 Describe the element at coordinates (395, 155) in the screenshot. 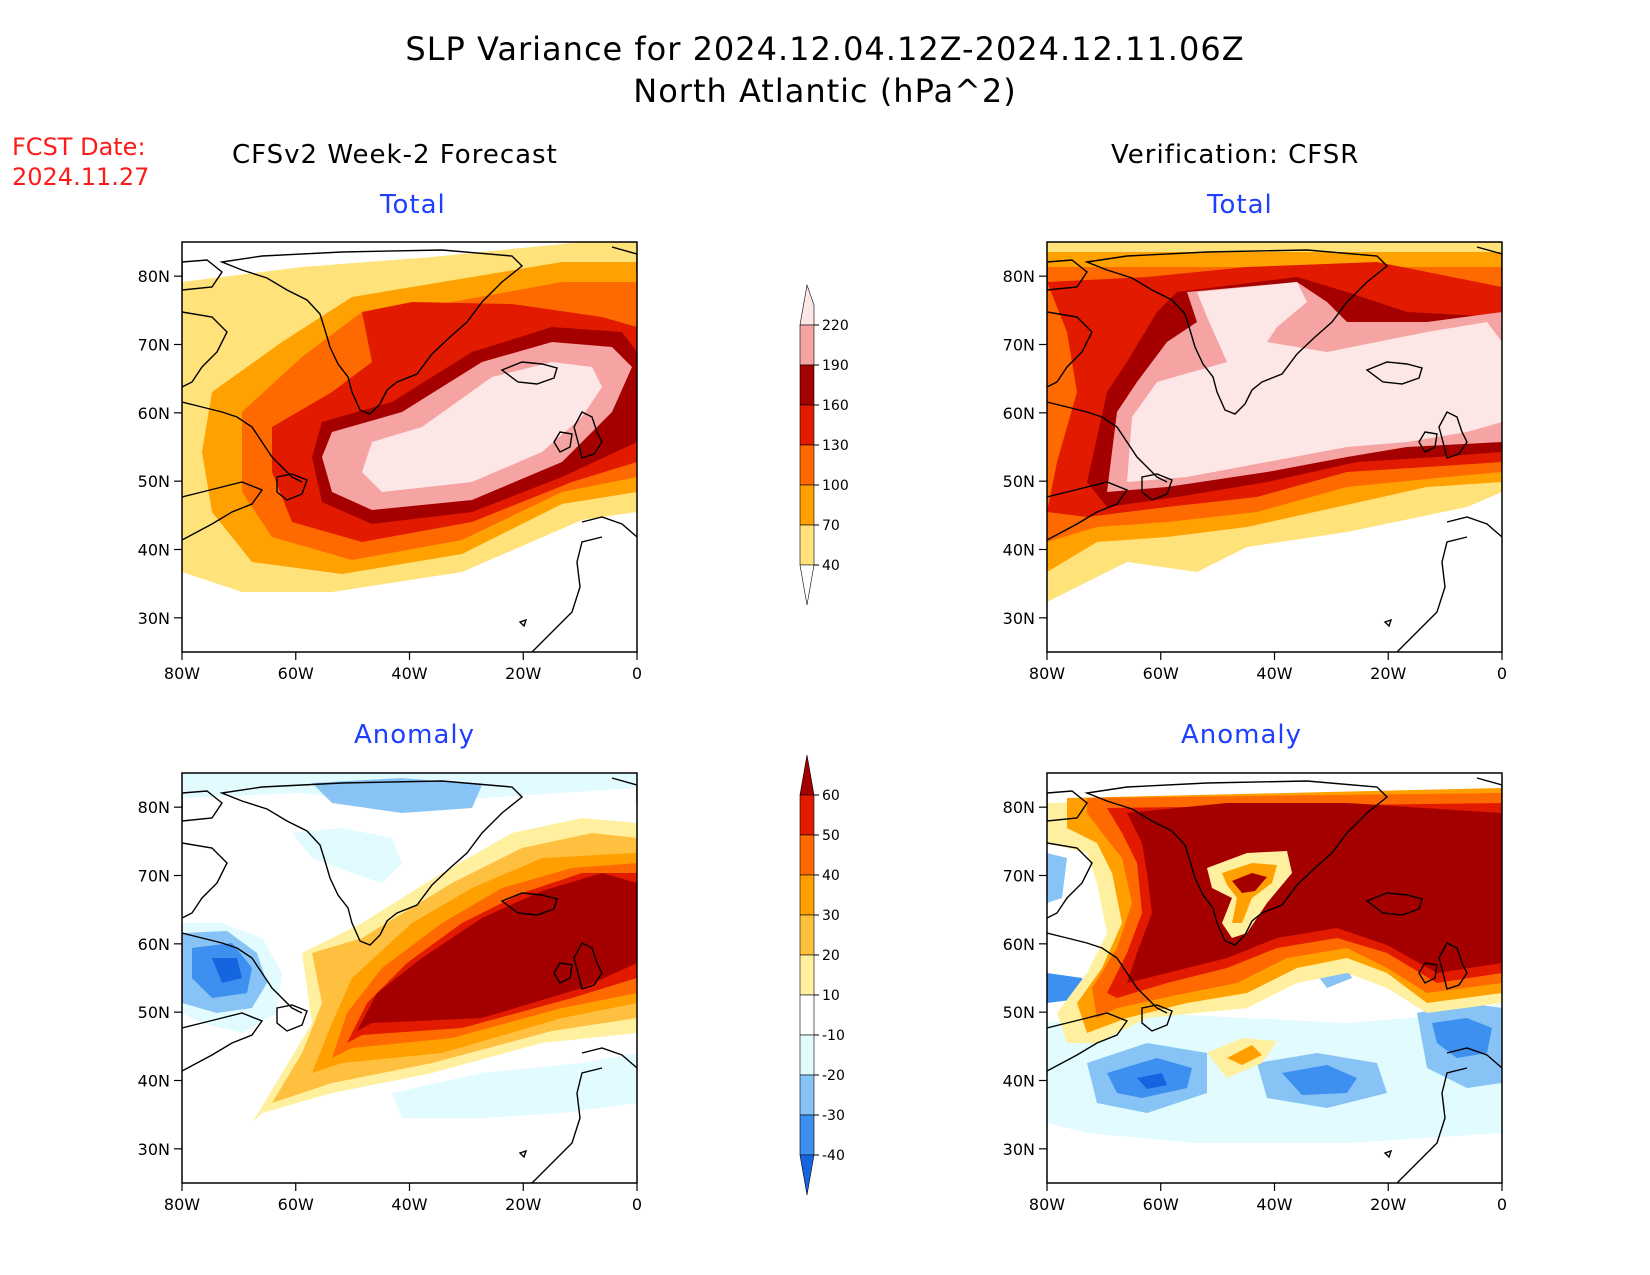

I see `column-title-forecast: CFSv2 Week-2 Forecast` at that location.